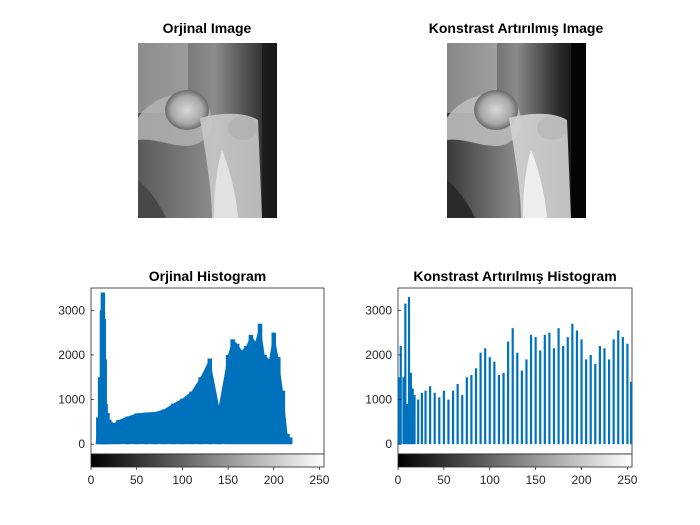  What do you see at coordinates (515, 371) in the screenshot?
I see `plot-area` at bounding box center [515, 371].